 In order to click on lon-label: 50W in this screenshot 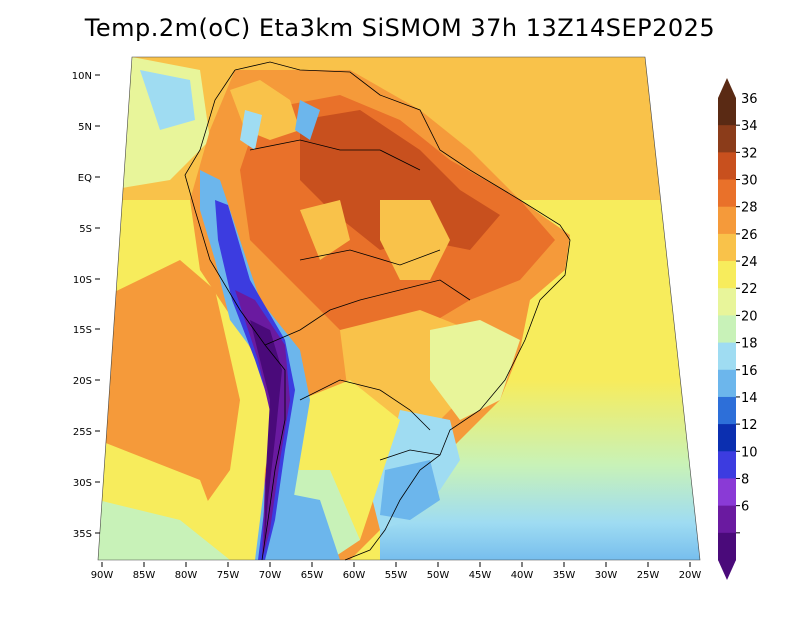, I will do `click(438, 575)`.